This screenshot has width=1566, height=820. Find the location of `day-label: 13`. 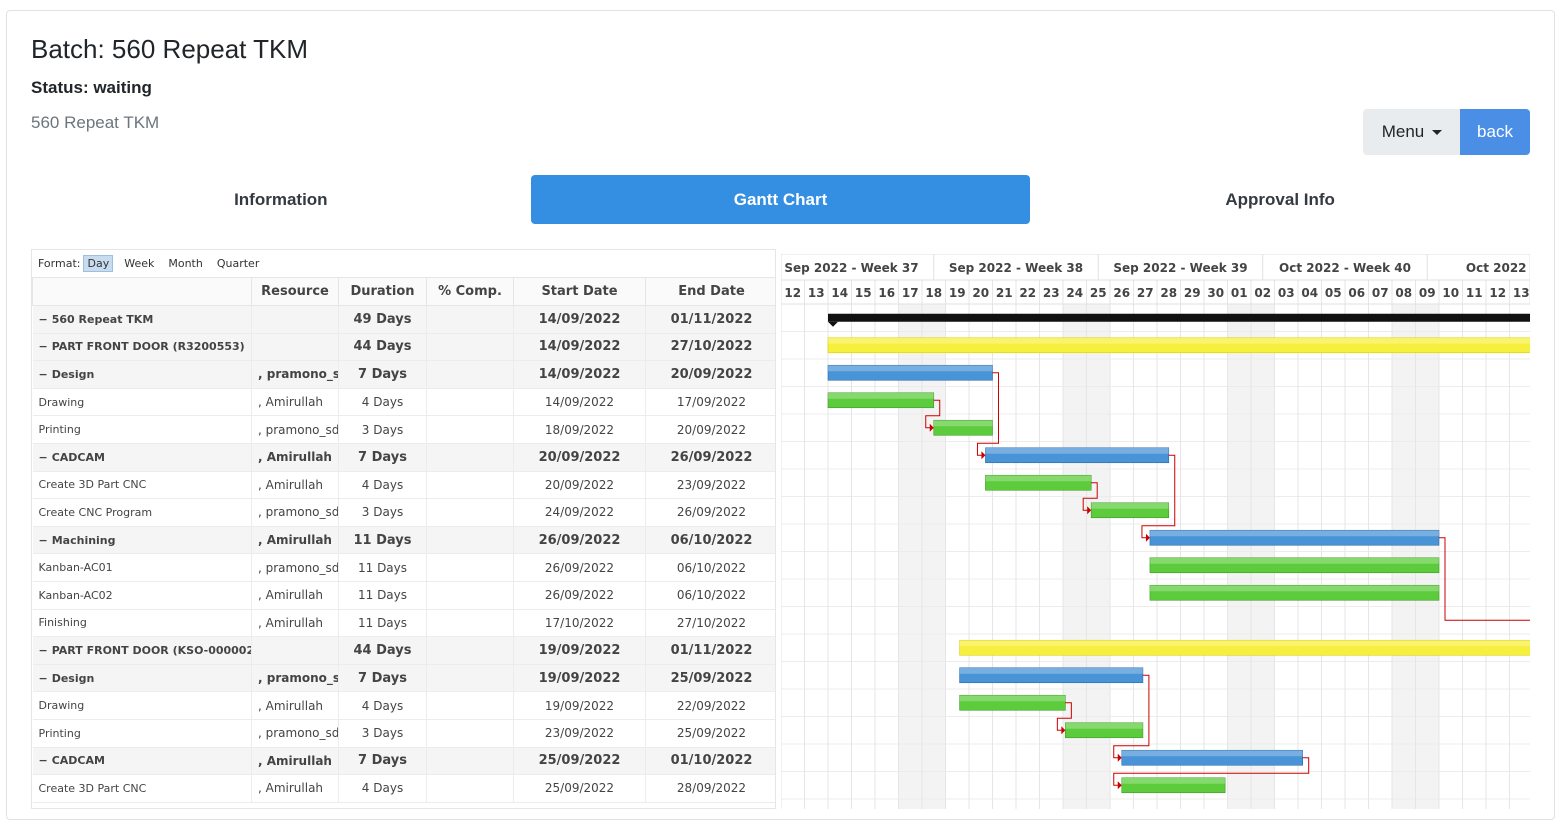

day-label: 13 is located at coordinates (1521, 293).